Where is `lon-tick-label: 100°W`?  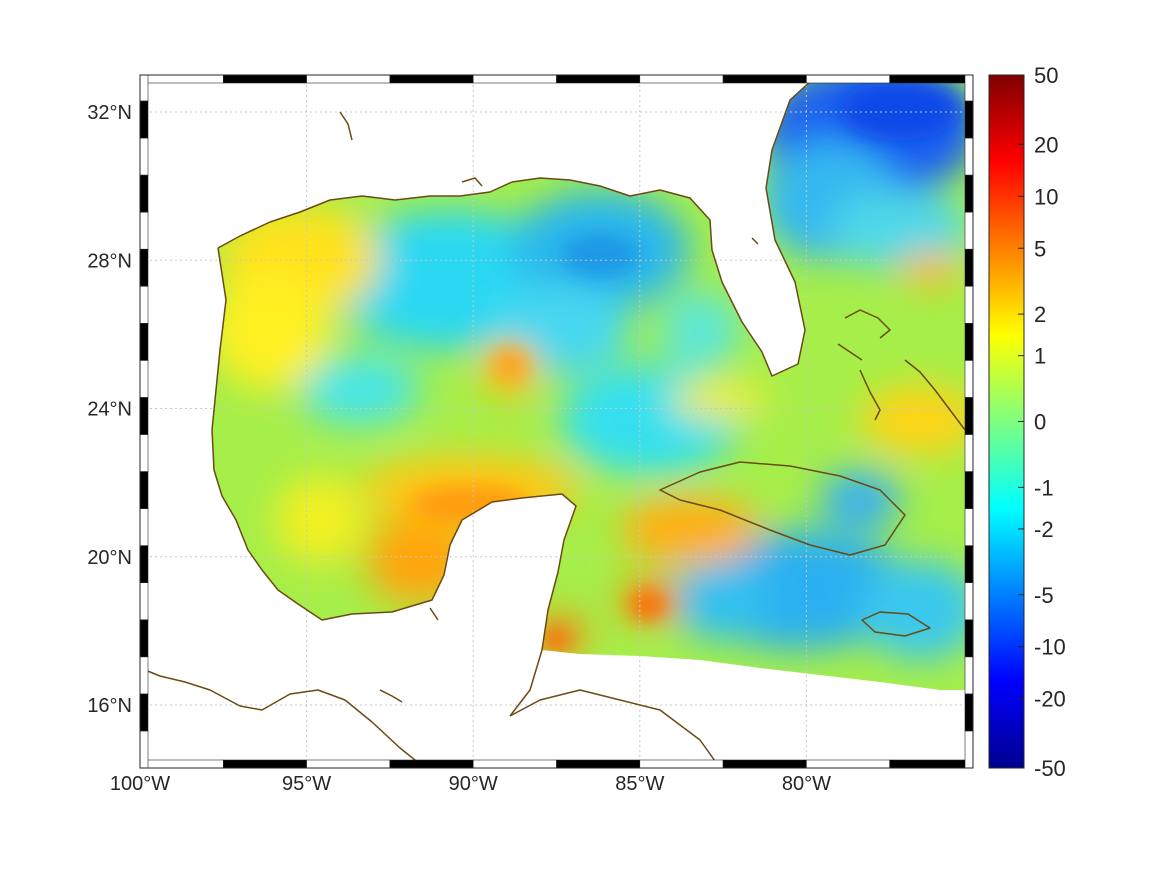 lon-tick-label: 100°W is located at coordinates (140, 784).